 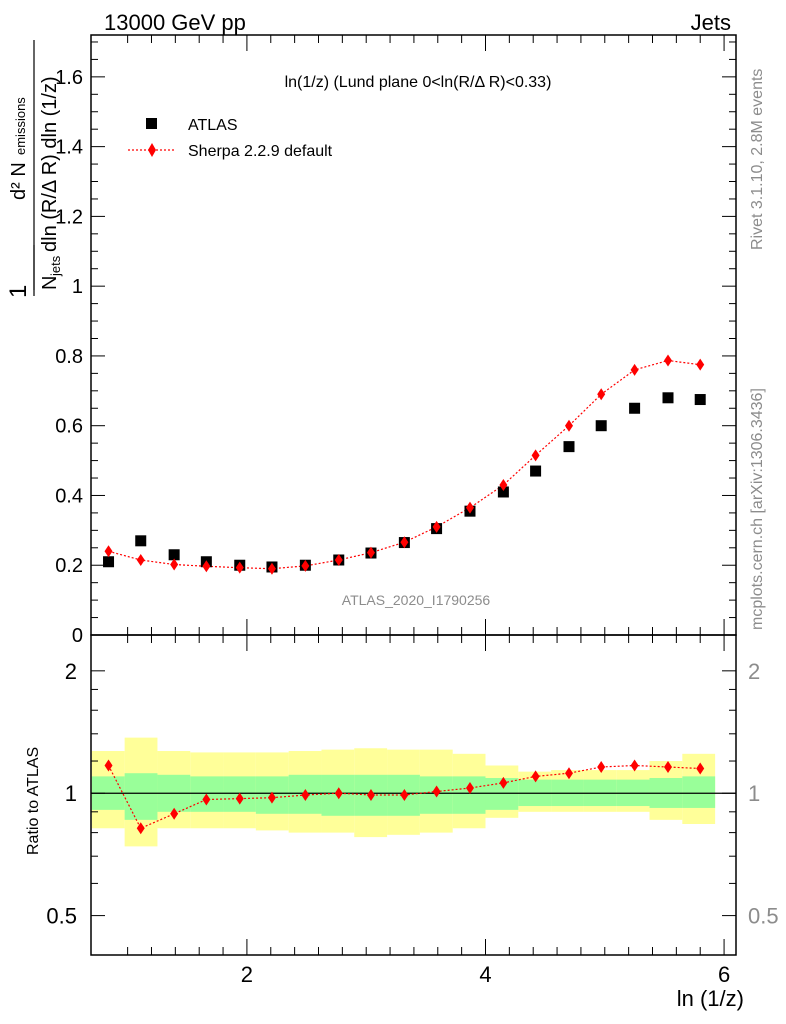 What do you see at coordinates (213, 125) in the screenshot?
I see `legend-atlas-label: ATLAS` at bounding box center [213, 125].